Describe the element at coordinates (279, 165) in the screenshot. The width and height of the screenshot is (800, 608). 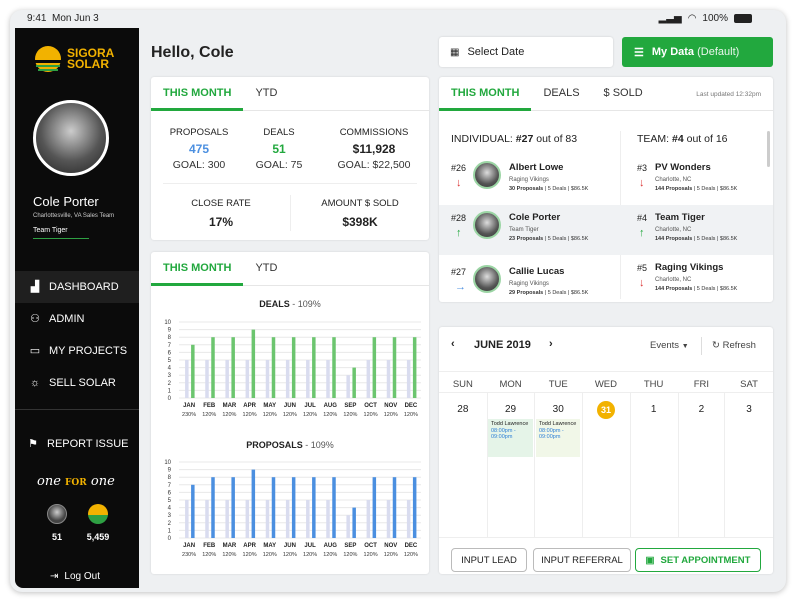
I see `deals-goal: GOAL: 75` at that location.